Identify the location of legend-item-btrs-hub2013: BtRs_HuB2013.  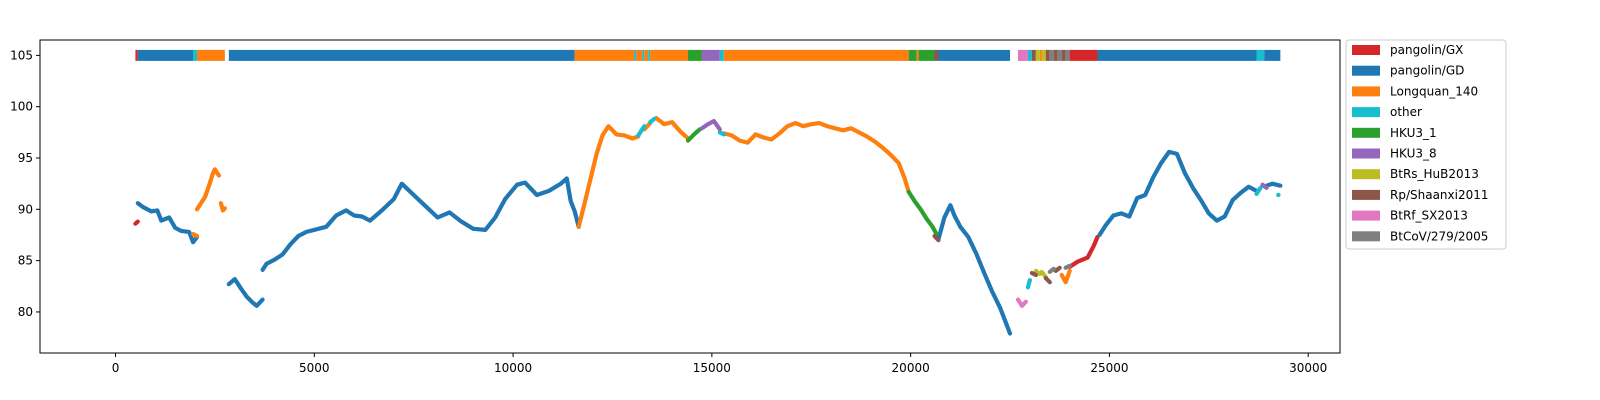
(1415, 174).